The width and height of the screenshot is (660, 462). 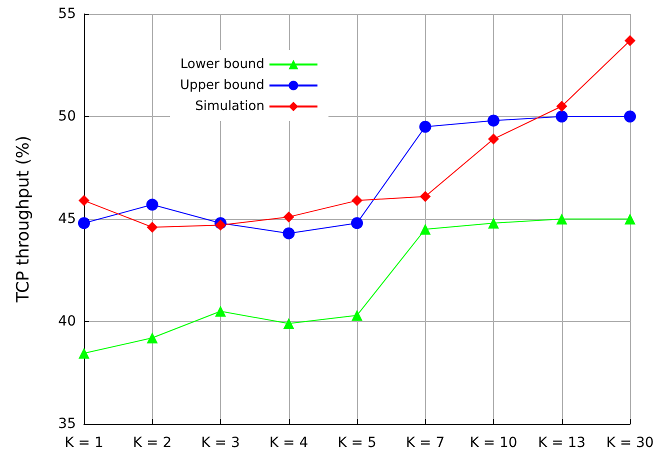 I want to click on x-tick-label: K = 30, so click(x=630, y=443).